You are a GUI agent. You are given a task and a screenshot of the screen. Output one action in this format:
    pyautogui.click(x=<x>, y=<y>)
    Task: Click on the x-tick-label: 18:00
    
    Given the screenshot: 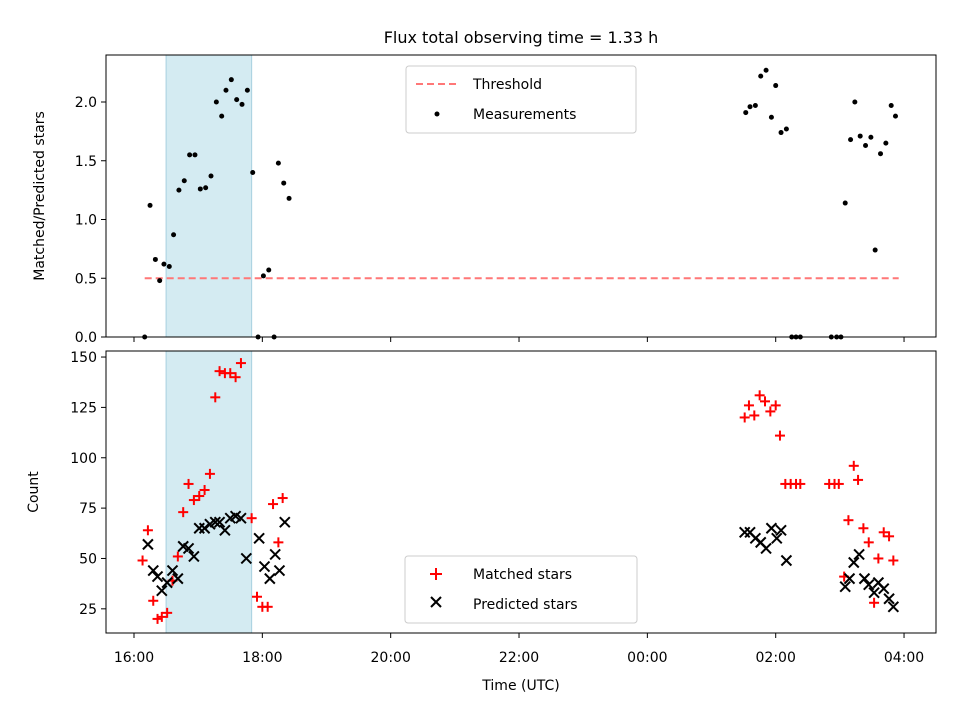 What is the action you would take?
    pyautogui.click(x=262, y=658)
    